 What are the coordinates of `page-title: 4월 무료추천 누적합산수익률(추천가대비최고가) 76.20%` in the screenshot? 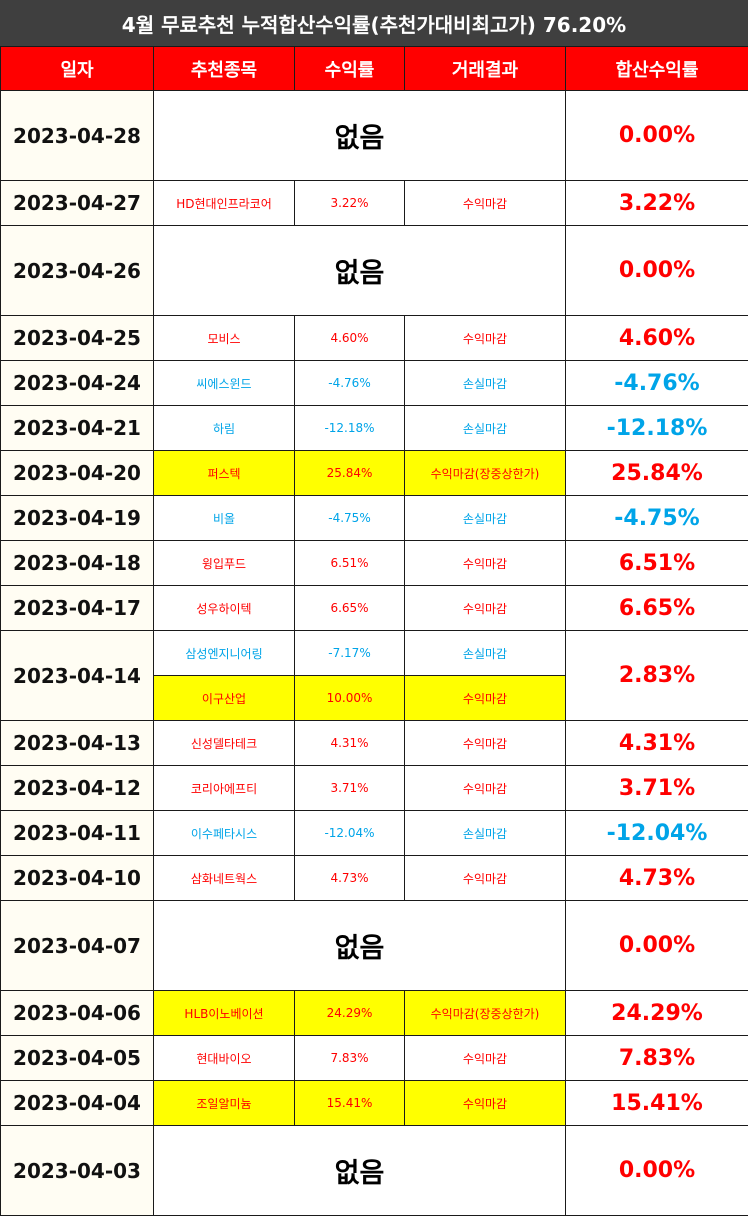 It's located at (374, 23).